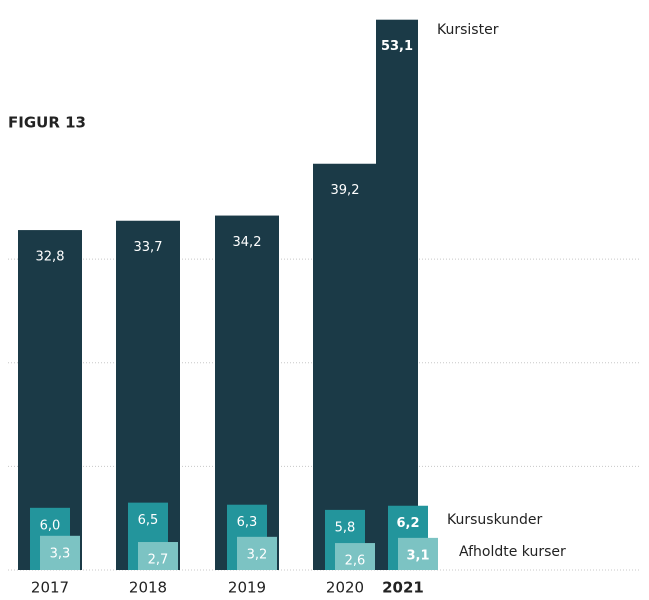 The width and height of the screenshot is (649, 600). I want to click on value-label: 34,2, so click(247, 242).